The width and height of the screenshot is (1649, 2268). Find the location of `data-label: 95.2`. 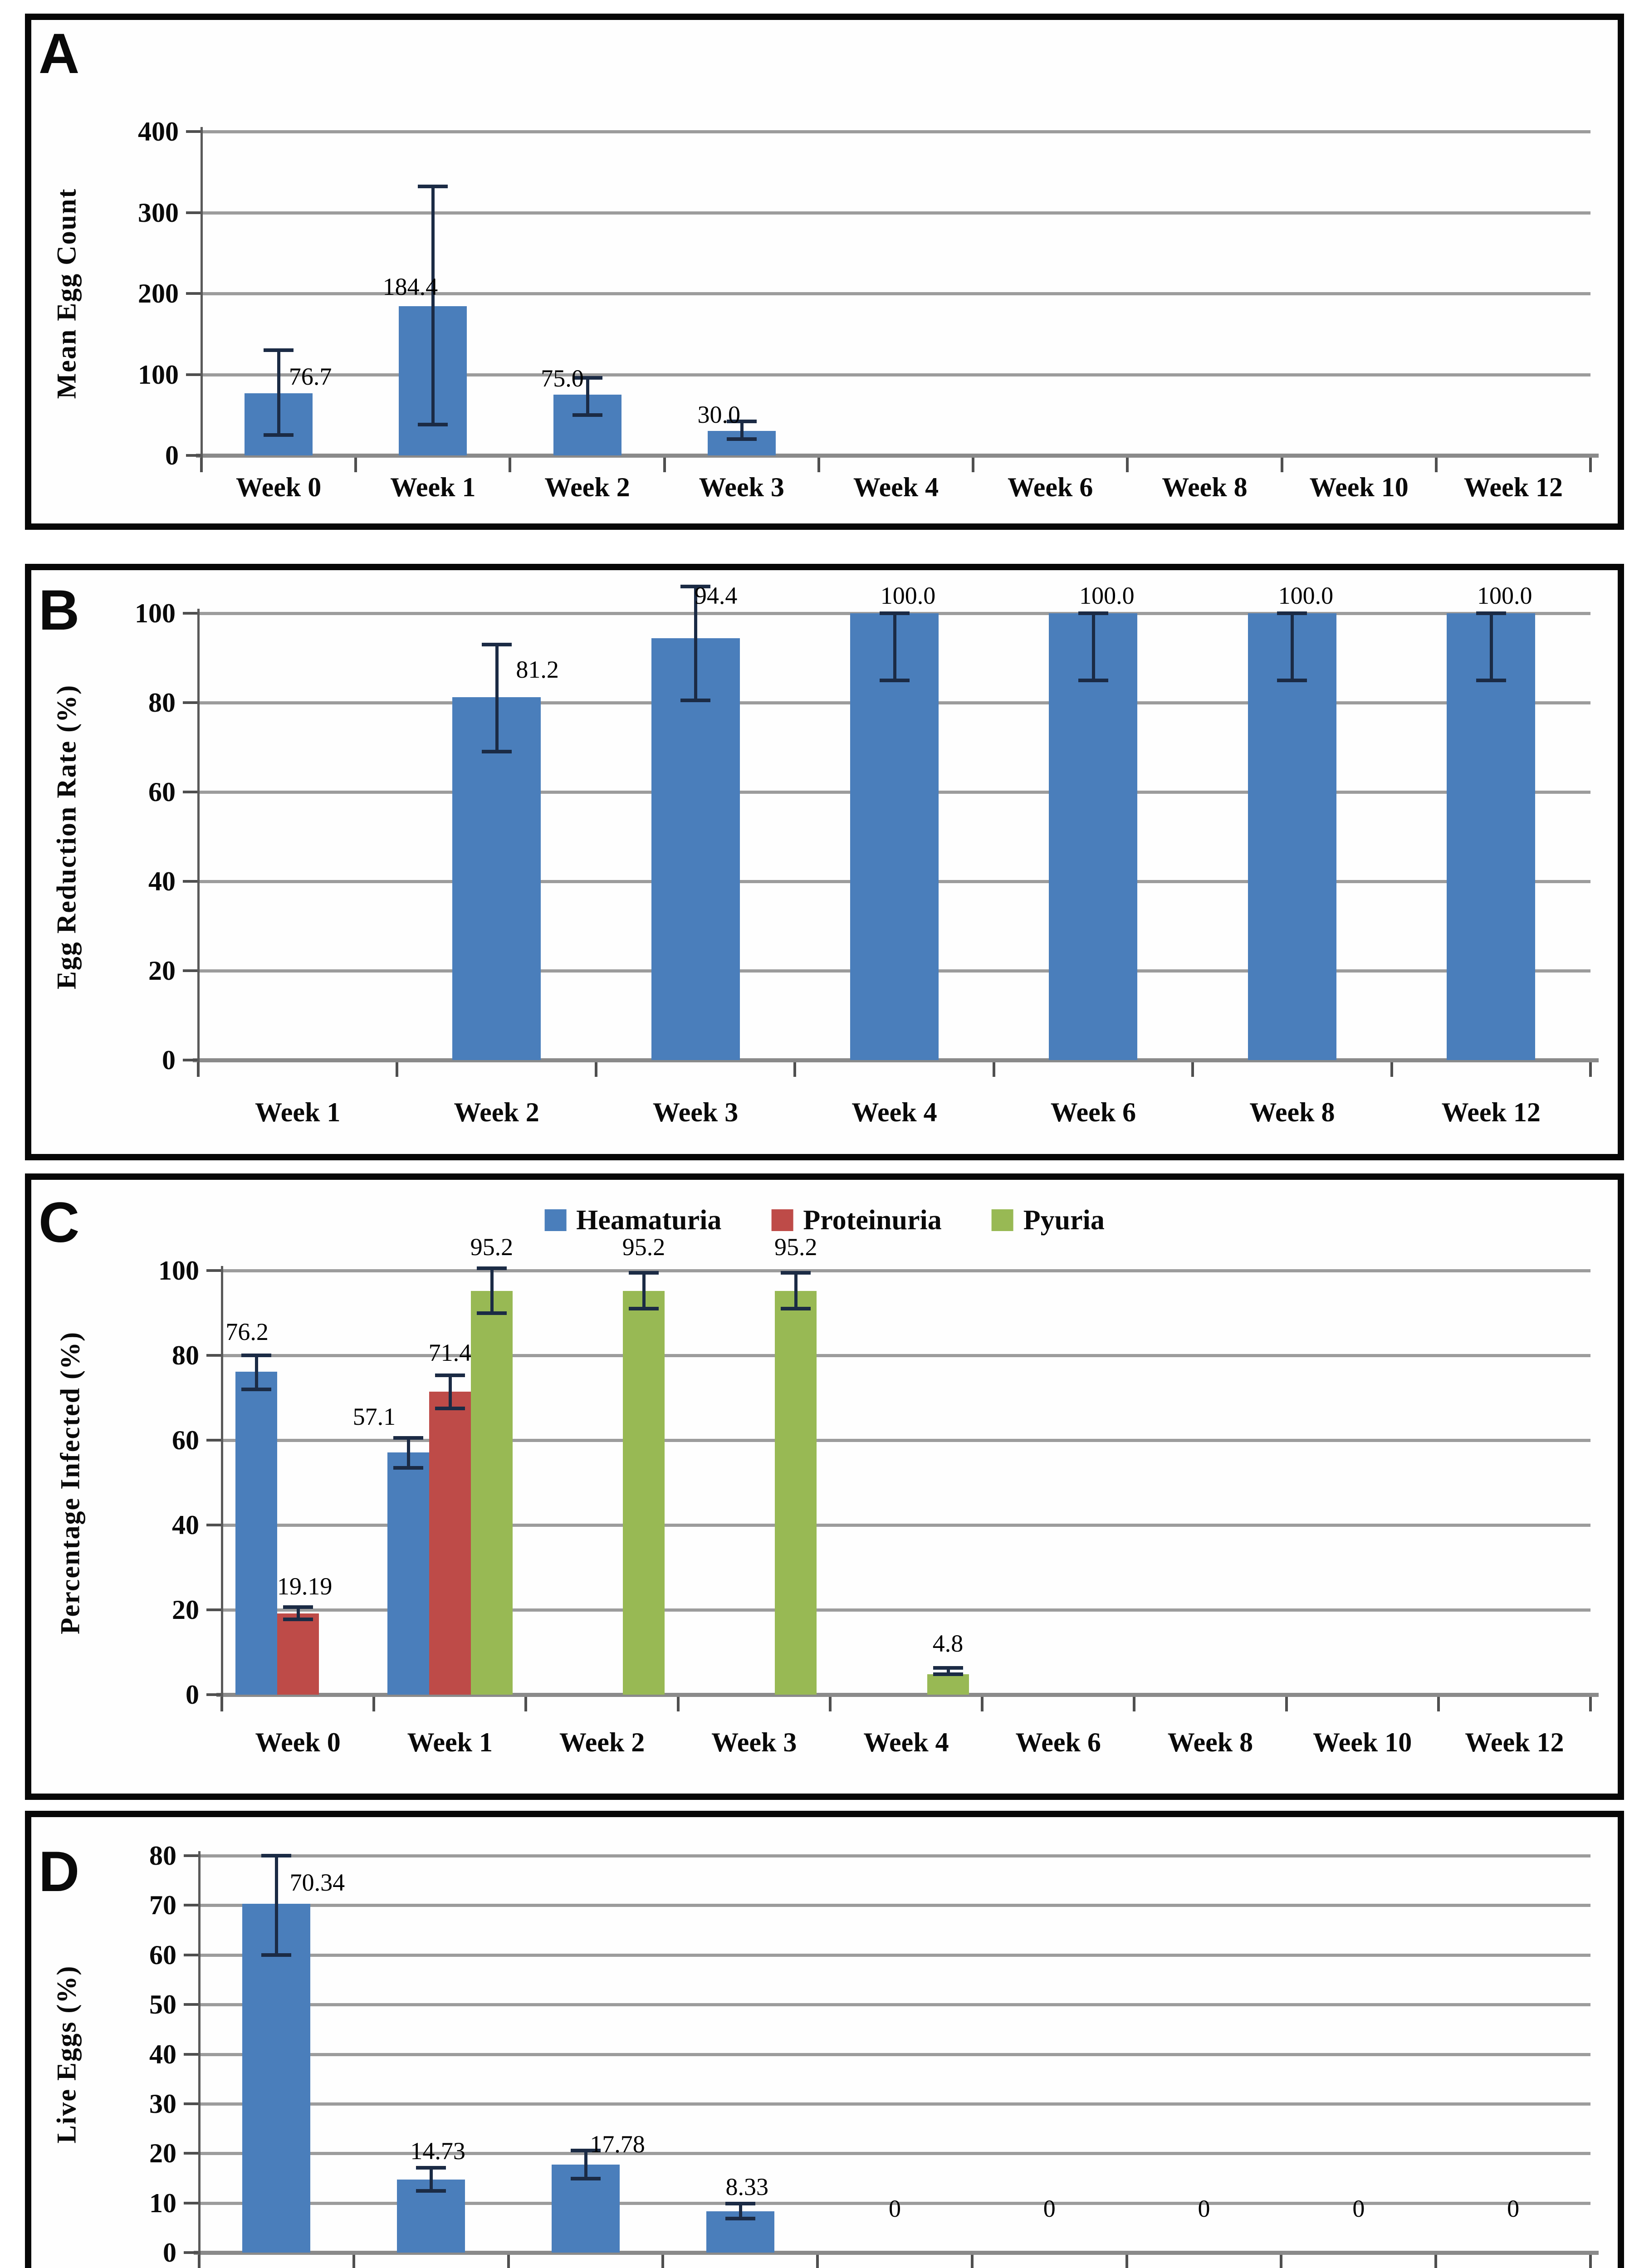

data-label: 95.2 is located at coordinates (492, 1247).